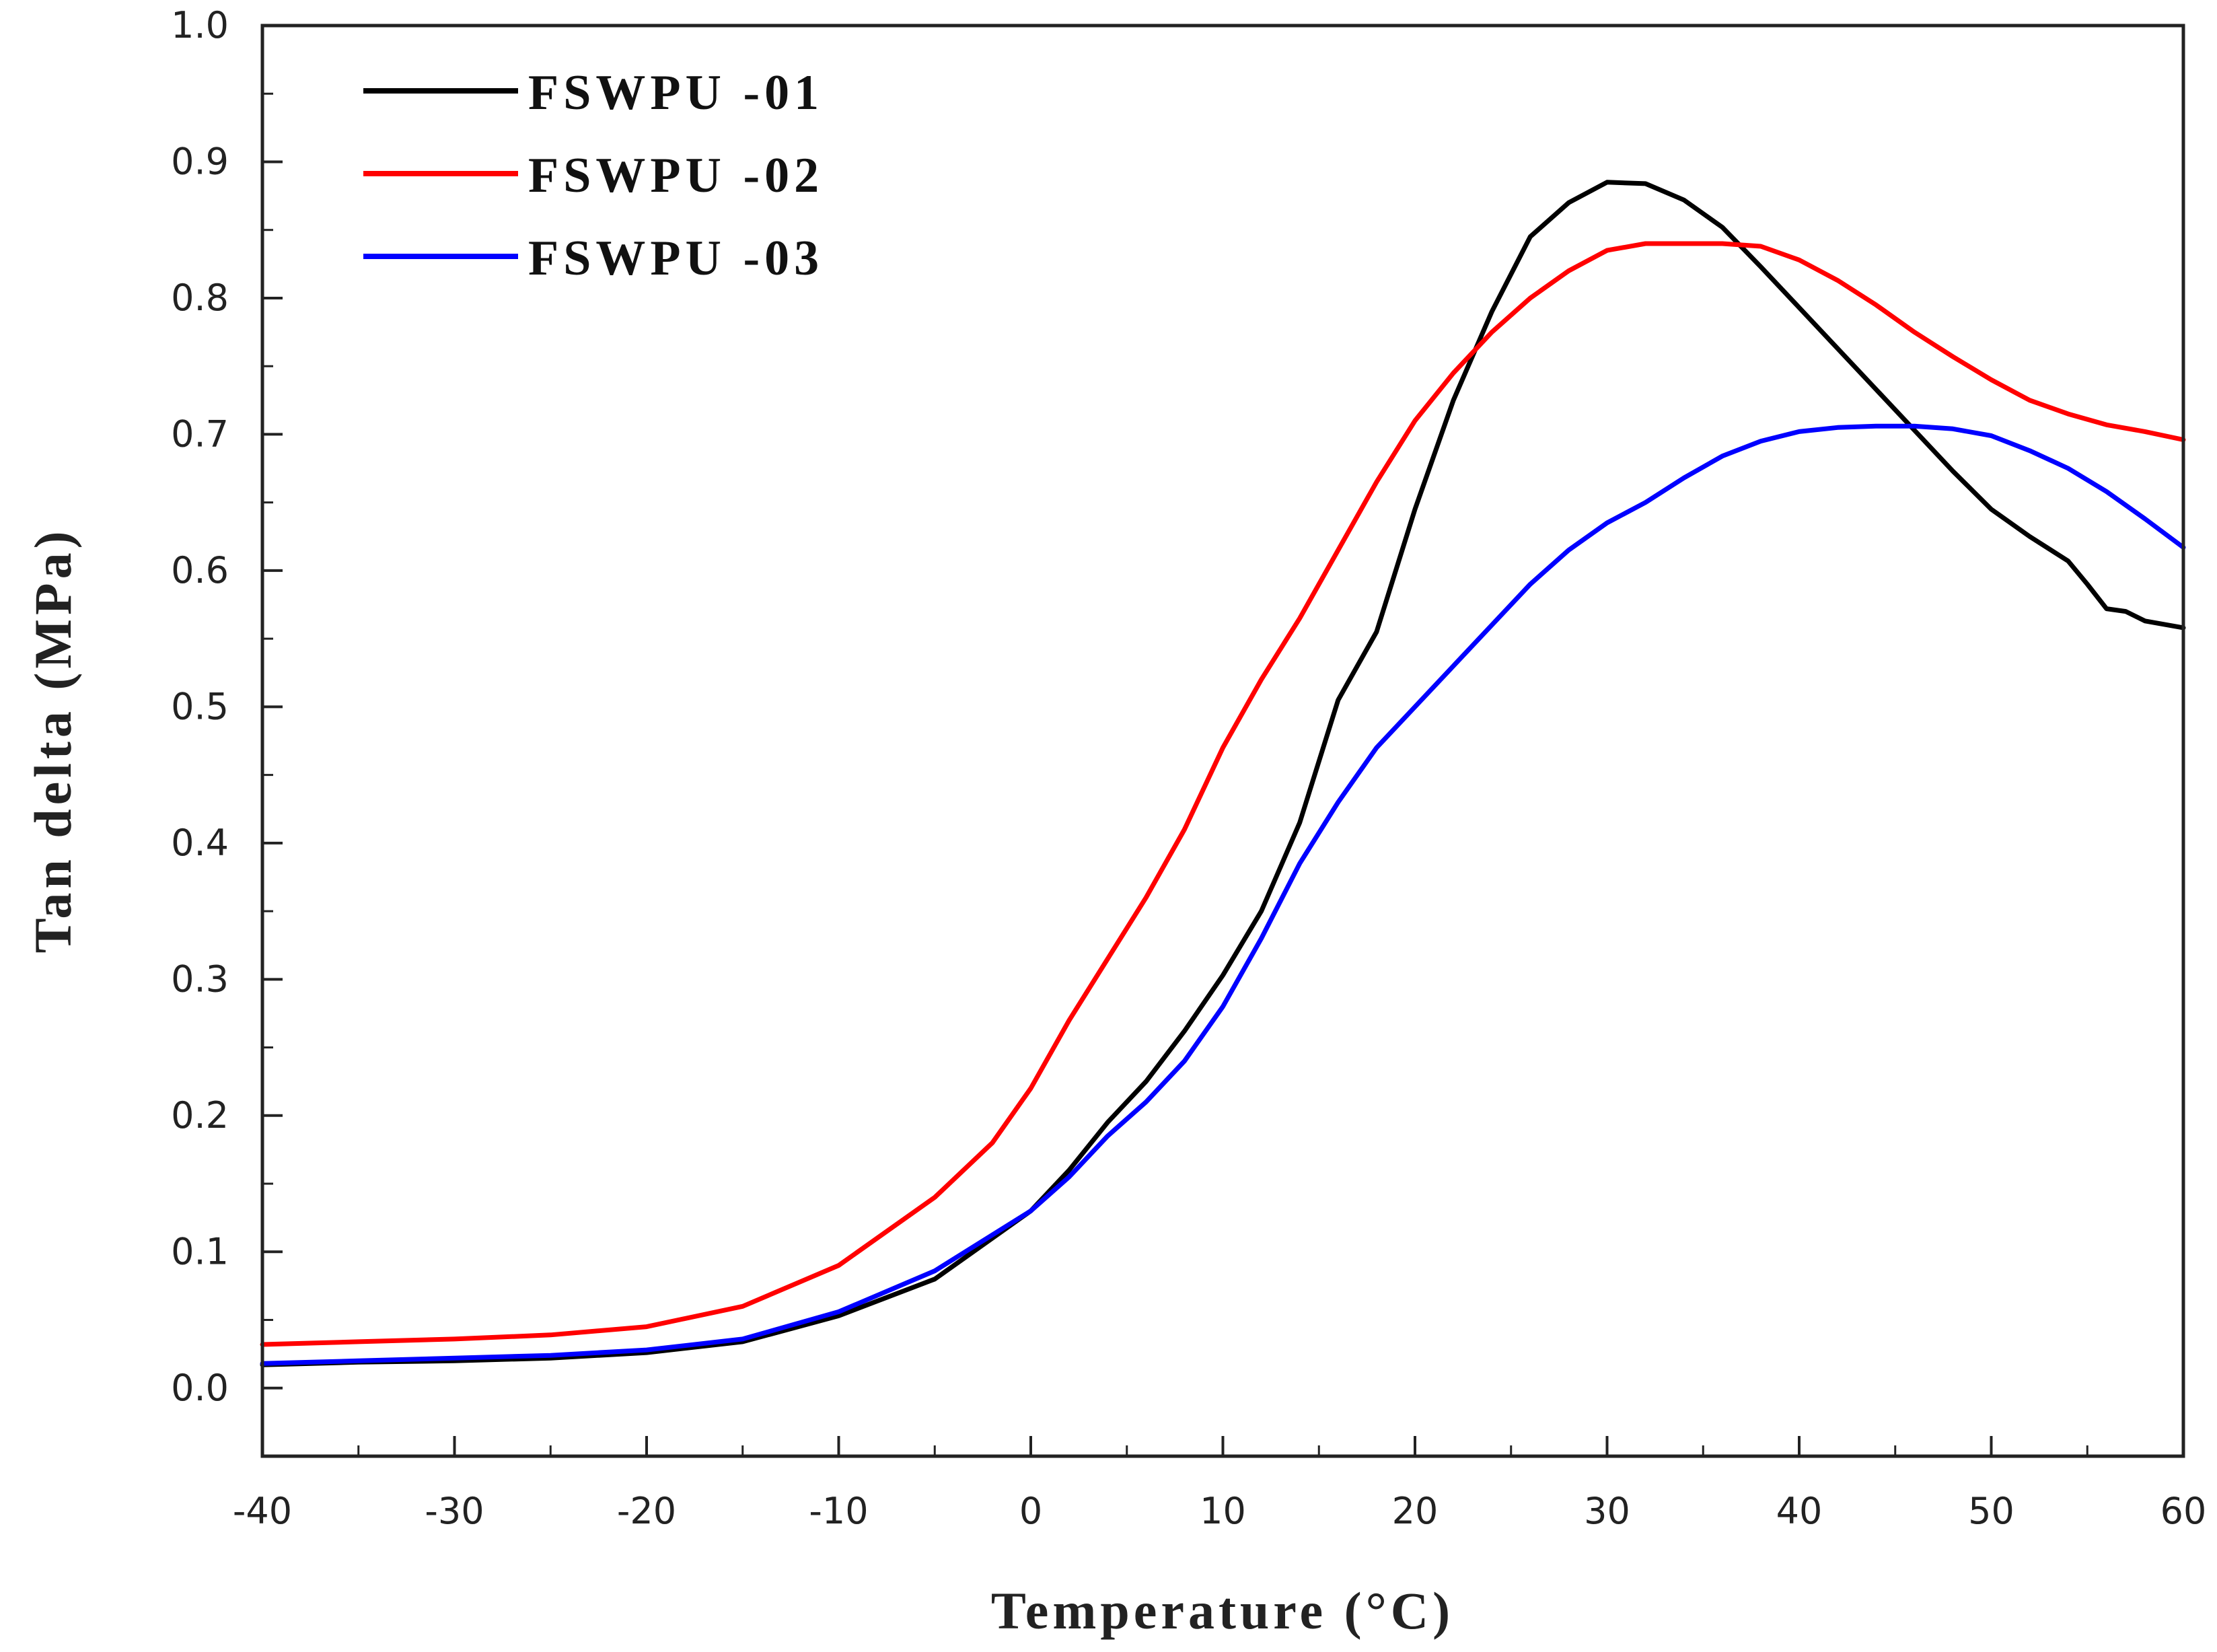  Describe the element at coordinates (1030, 1511) in the screenshot. I see `x-tick-label: 0` at that location.